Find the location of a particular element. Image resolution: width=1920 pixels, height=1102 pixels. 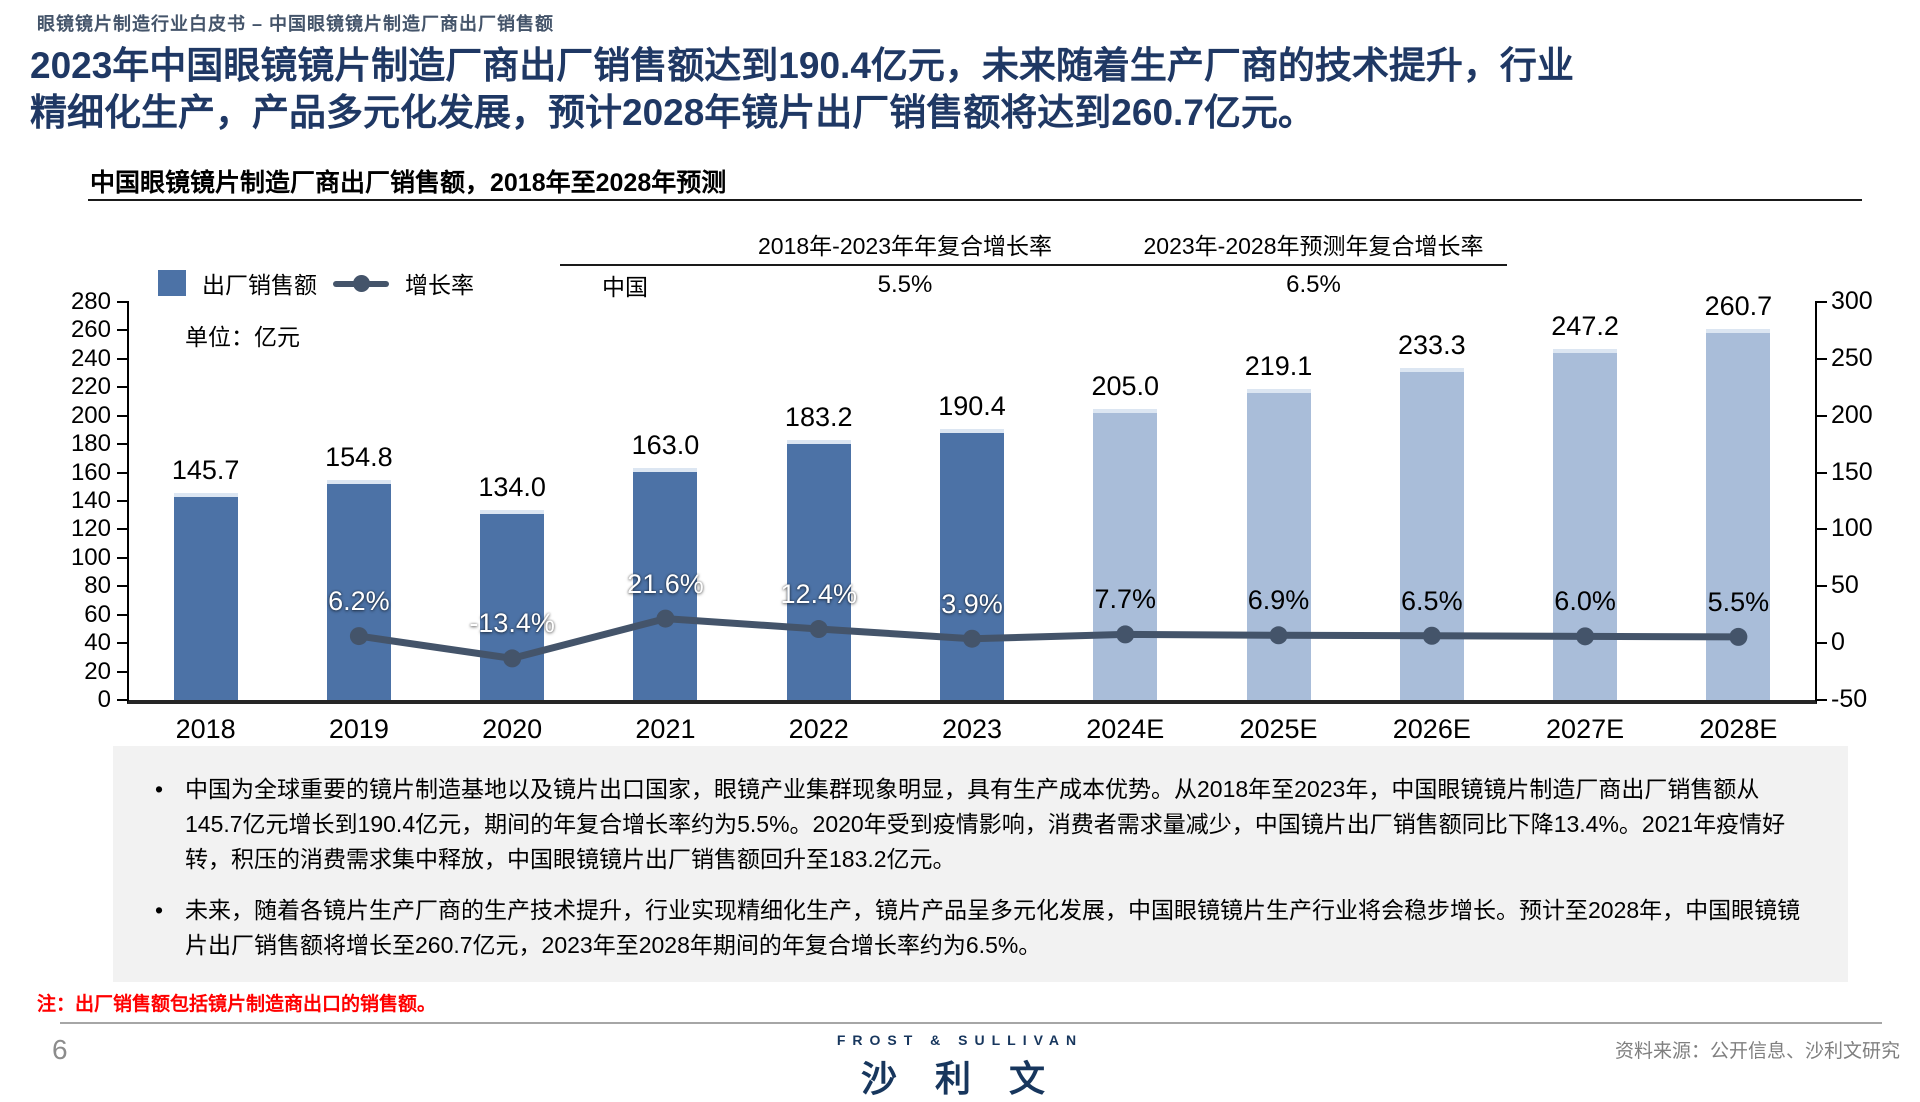

footnote: 注：出厂销售额包括镜片制造商出口的销售额。 is located at coordinates (237, 1004).